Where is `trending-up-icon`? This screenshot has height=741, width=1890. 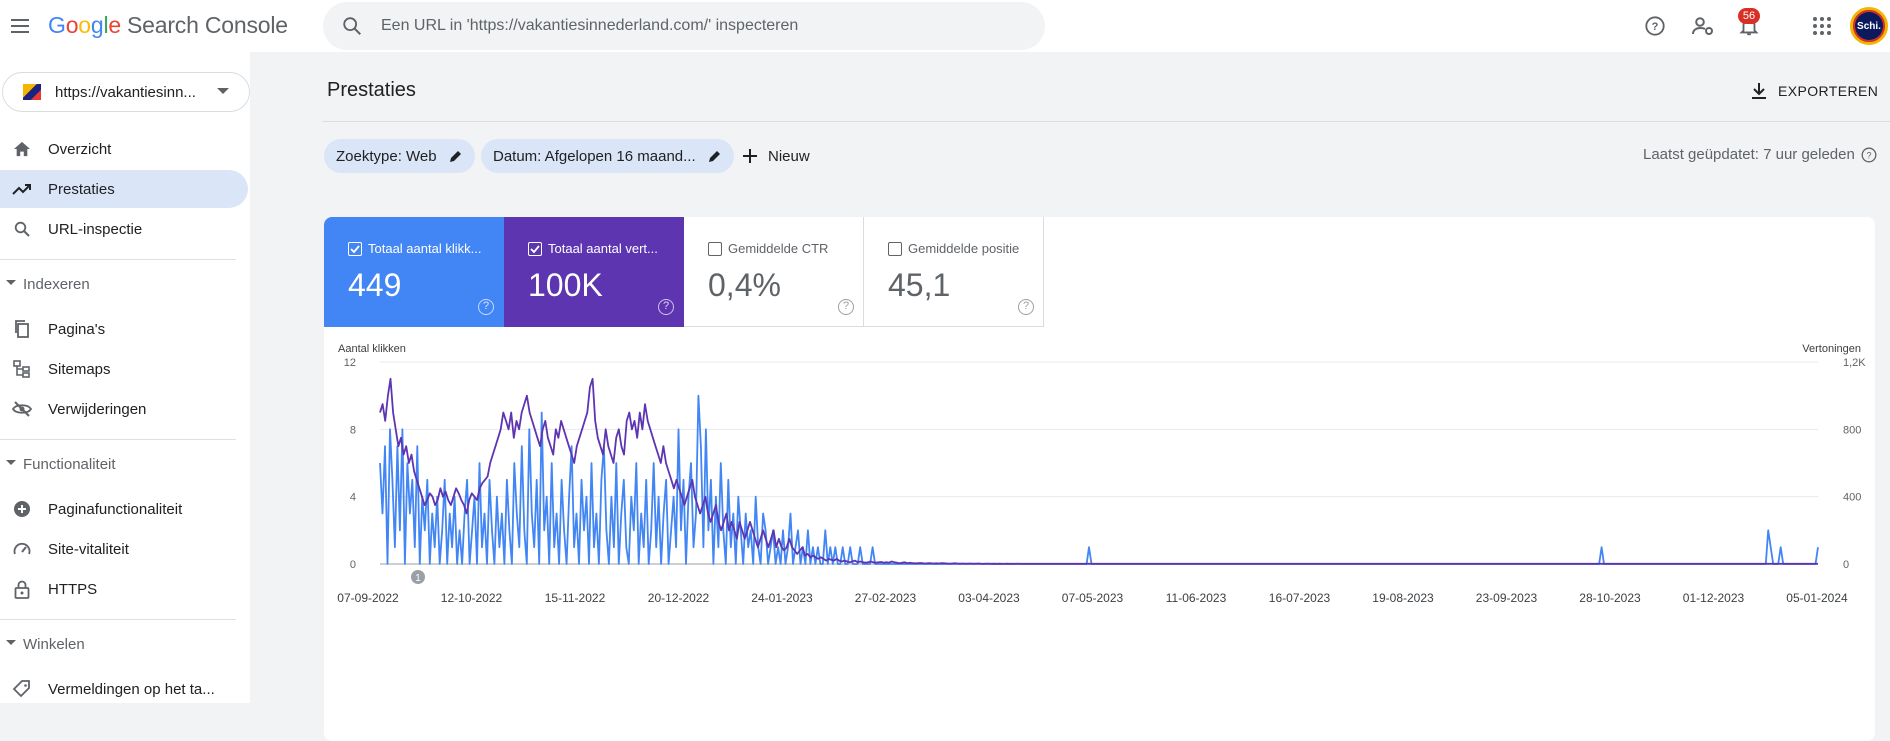 trending-up-icon is located at coordinates (22, 189).